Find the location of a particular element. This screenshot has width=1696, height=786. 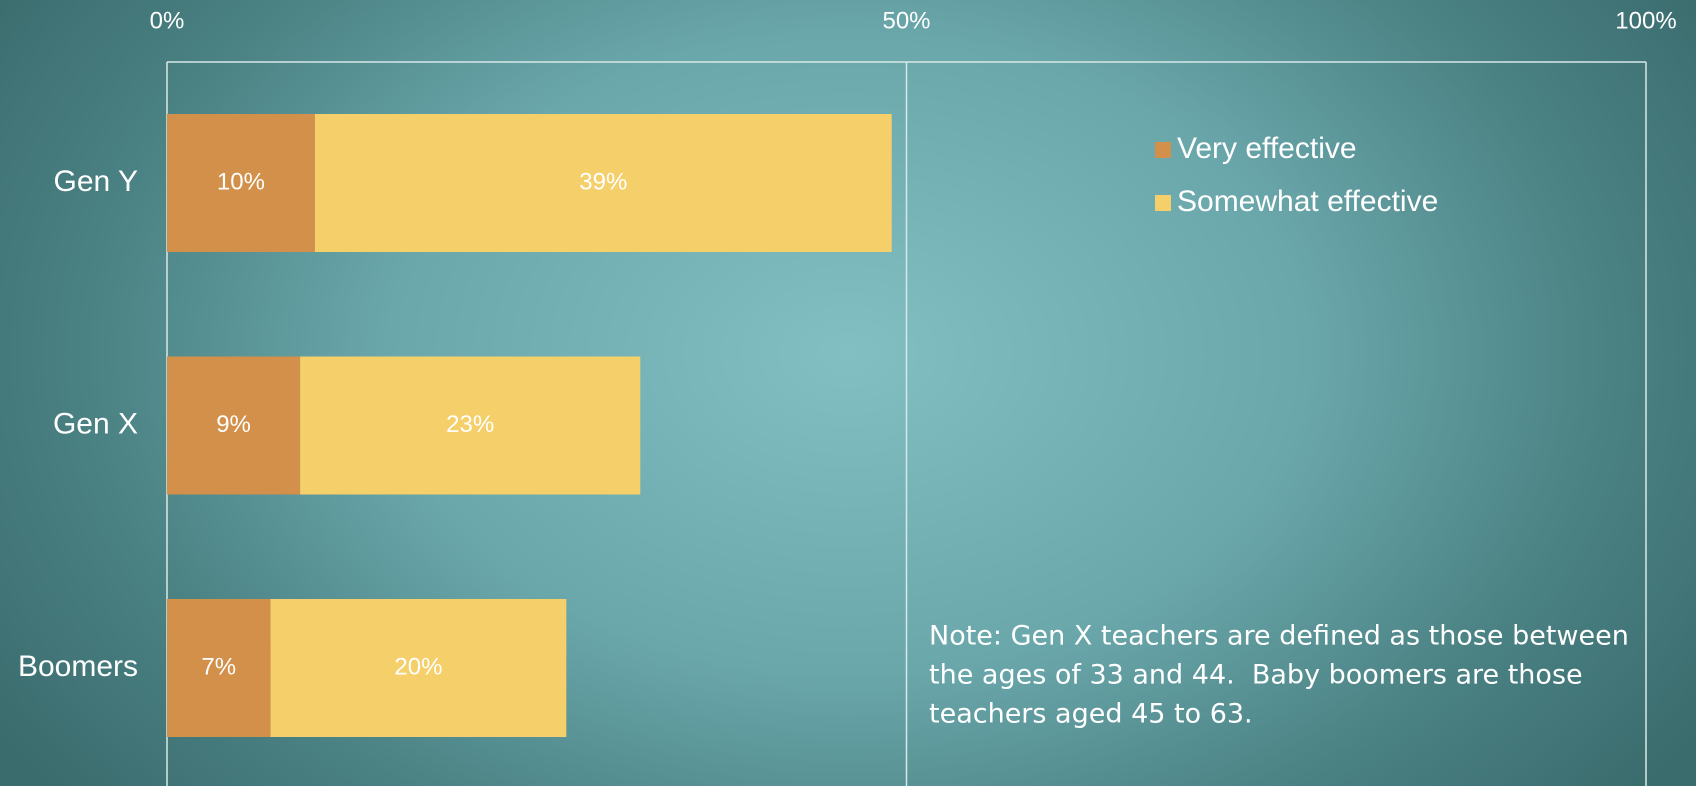

data-label: 20% is located at coordinates (418, 666).